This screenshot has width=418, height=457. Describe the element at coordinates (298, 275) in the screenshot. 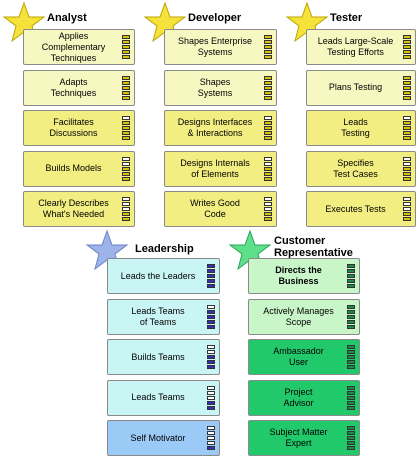

I see `customer-skill-label: Directs the Business` at that location.